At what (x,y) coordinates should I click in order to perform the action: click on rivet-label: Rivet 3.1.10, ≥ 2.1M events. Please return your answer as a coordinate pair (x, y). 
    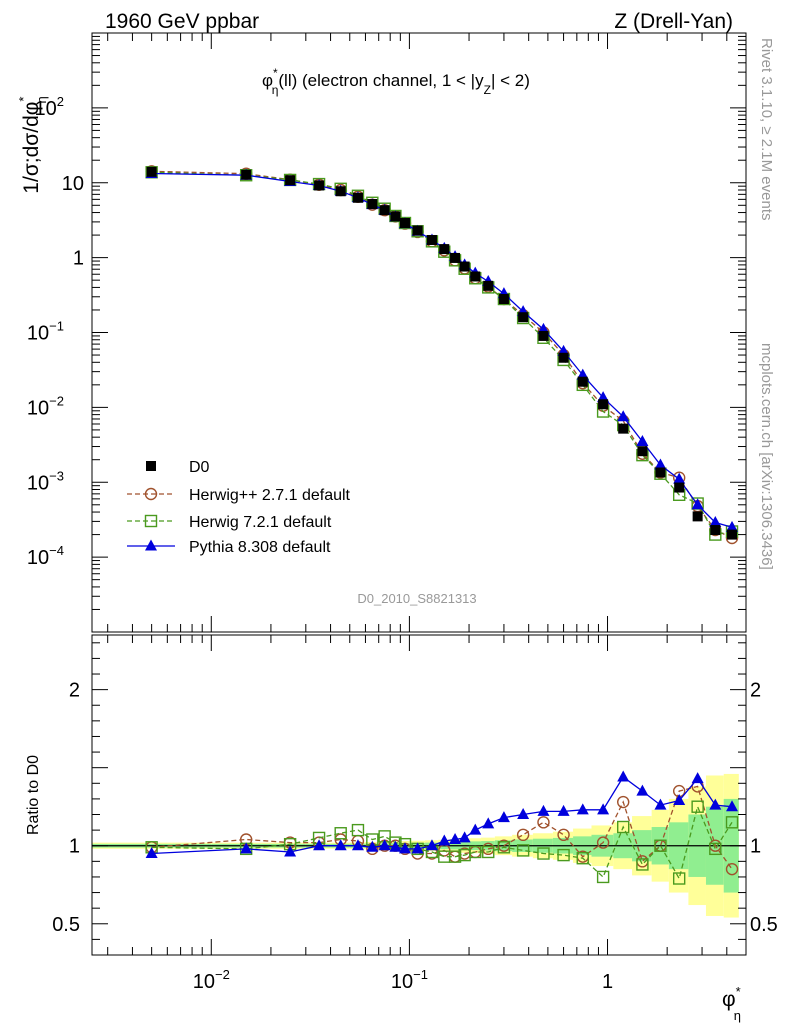
    Looking at the image, I should click on (766, 129).